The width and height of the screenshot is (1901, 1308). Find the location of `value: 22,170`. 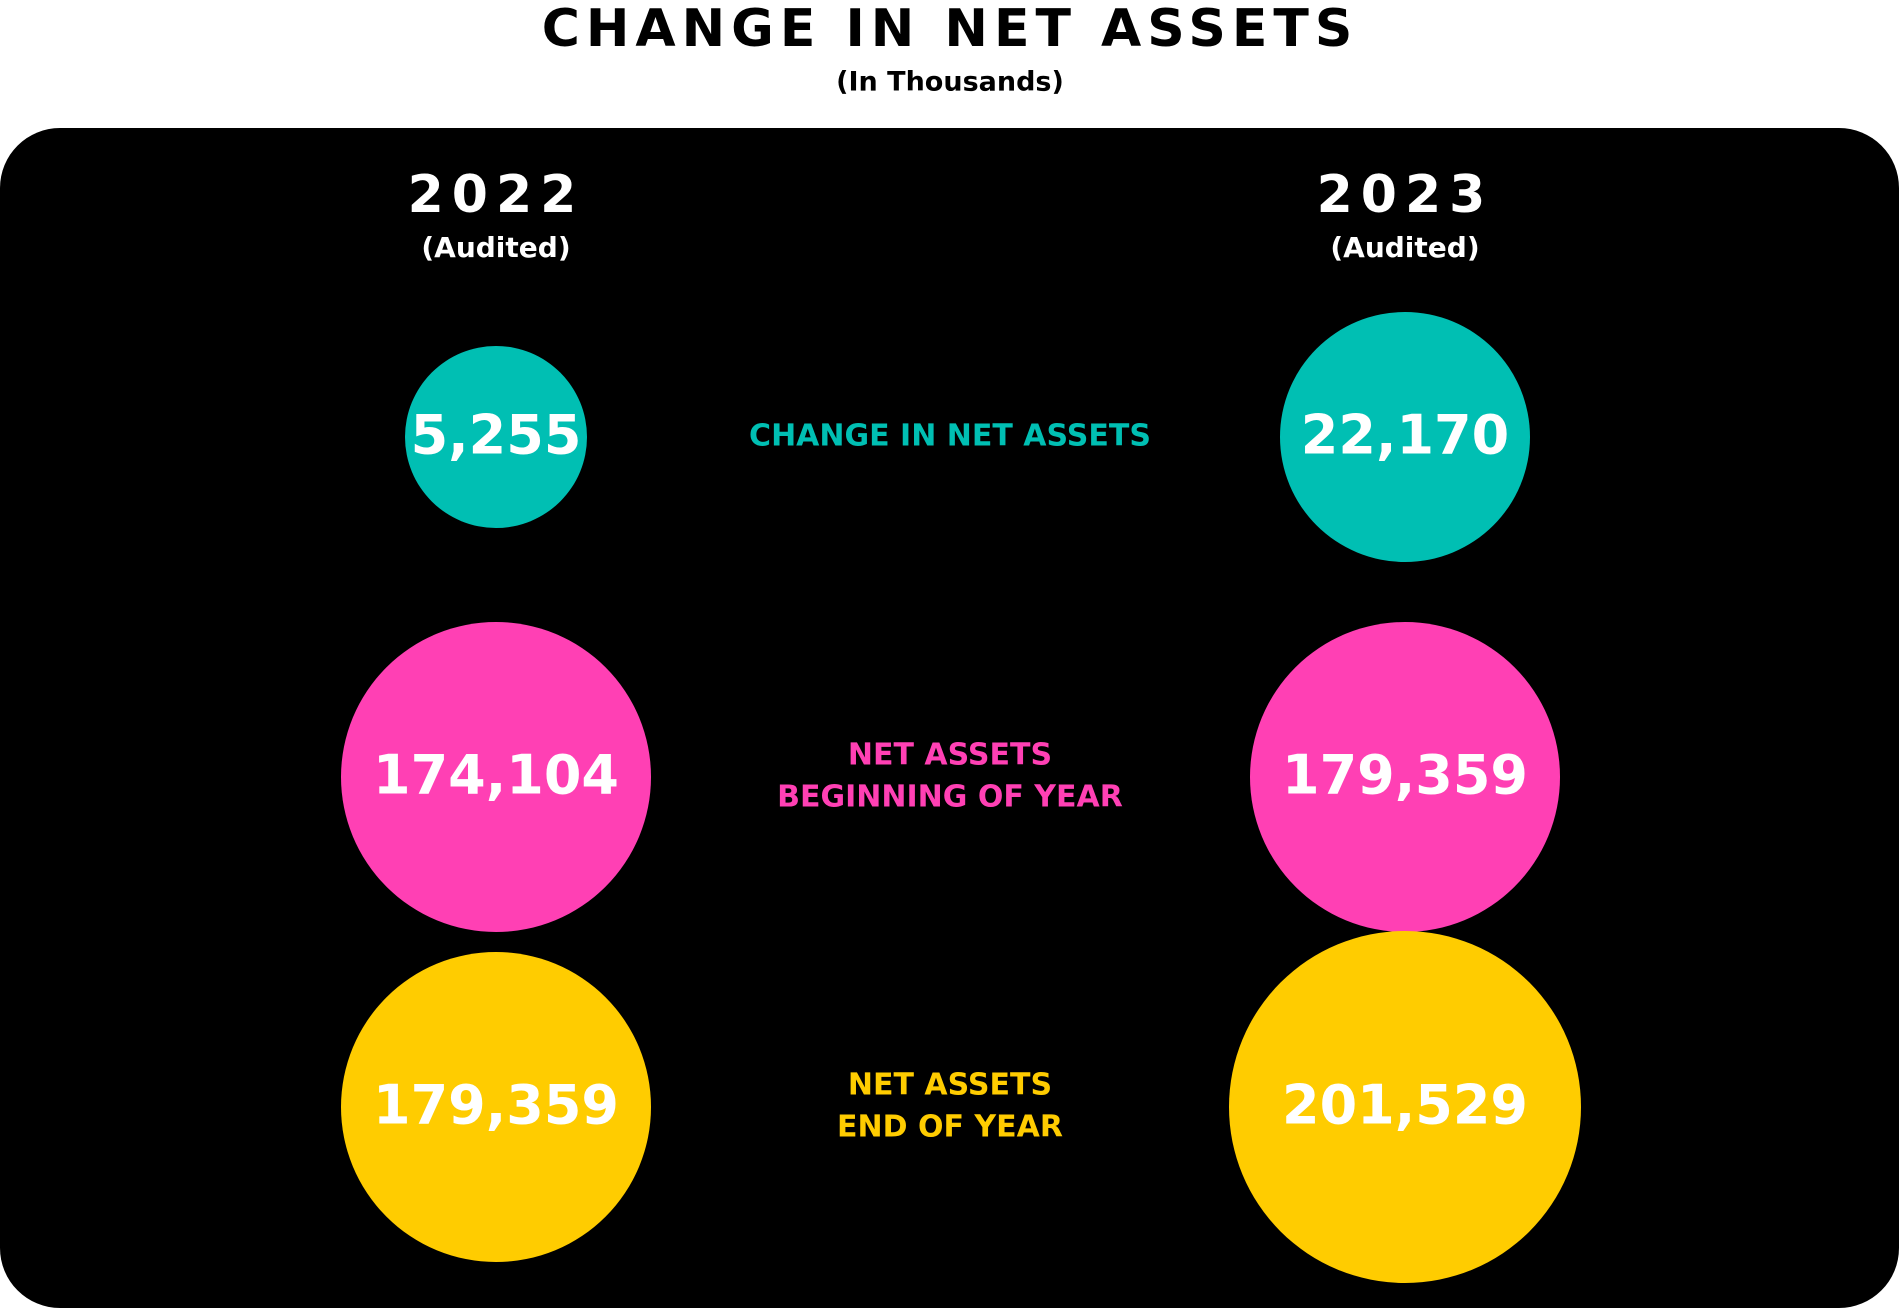

value: 22,170 is located at coordinates (1405, 435).